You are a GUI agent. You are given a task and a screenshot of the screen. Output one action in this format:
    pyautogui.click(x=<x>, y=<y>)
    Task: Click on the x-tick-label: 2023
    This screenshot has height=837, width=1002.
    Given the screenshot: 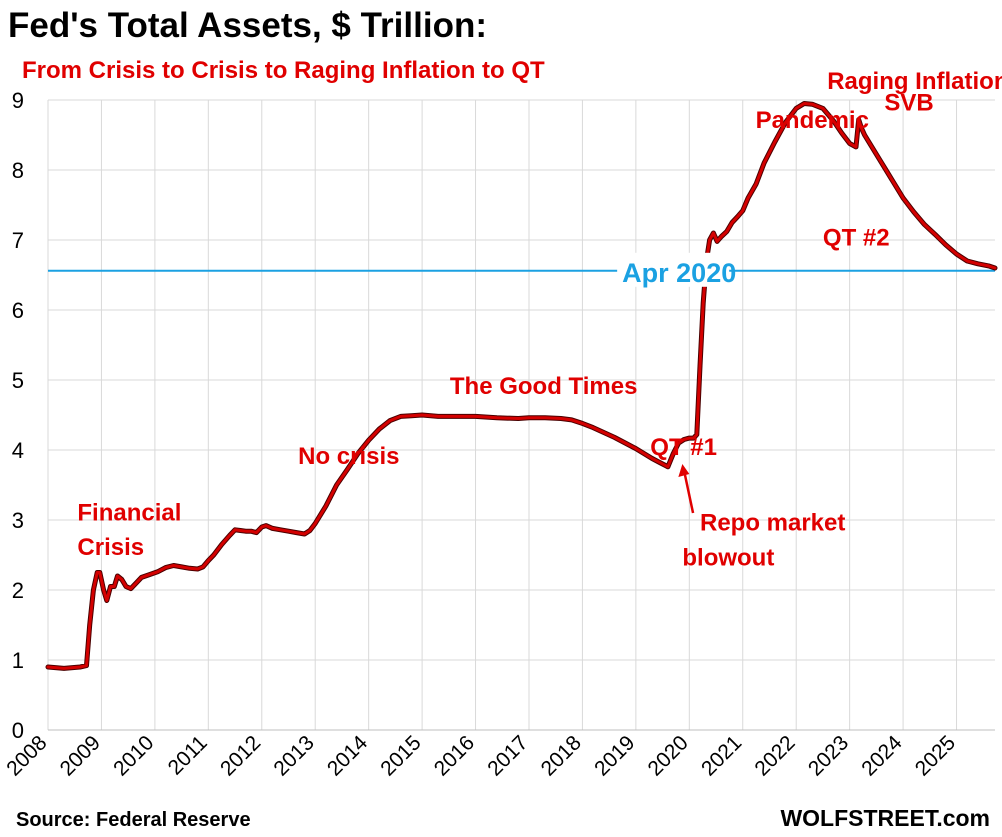 What is the action you would take?
    pyautogui.click(x=828, y=755)
    